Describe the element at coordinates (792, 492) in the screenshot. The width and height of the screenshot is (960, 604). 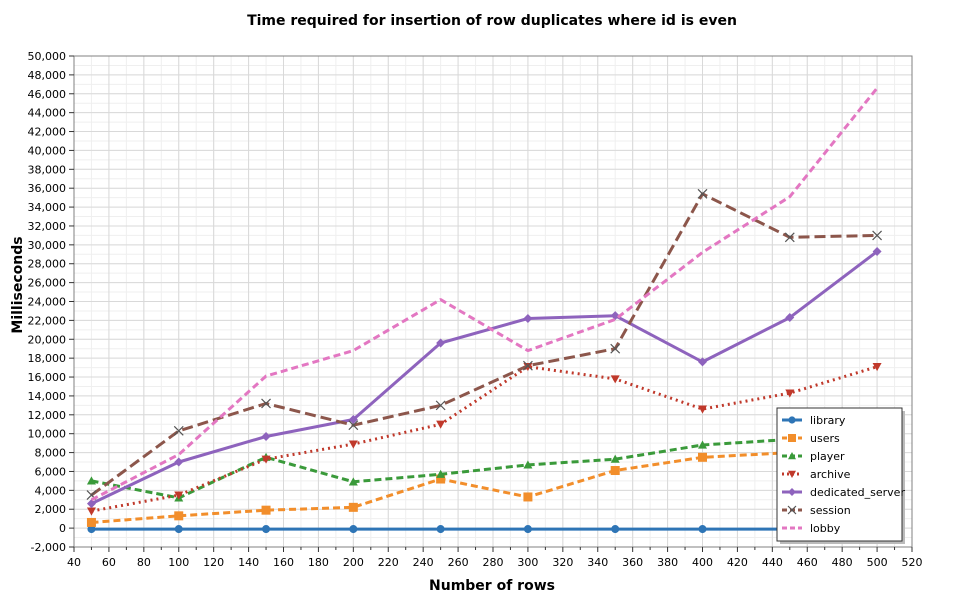
I see `data-point-legend-dedicated_server` at that location.